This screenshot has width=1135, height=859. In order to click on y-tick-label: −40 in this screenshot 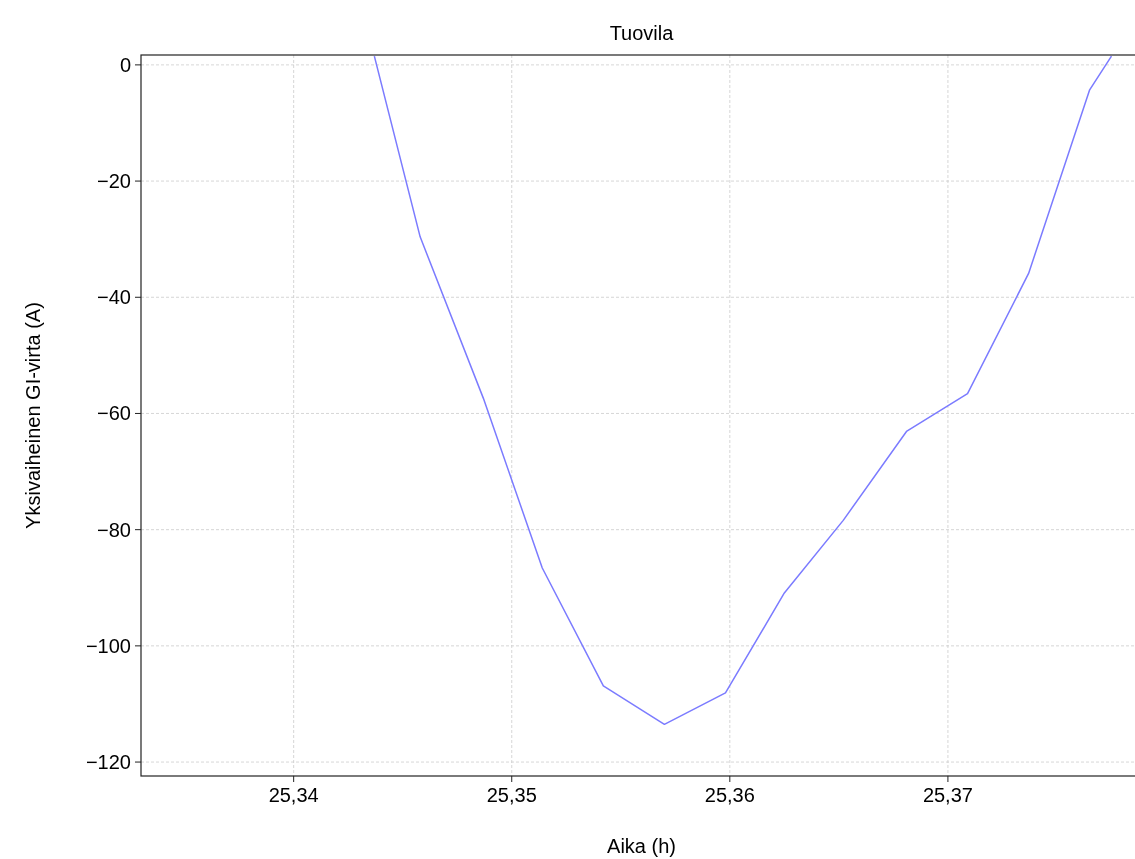, I will do `click(114, 297)`.